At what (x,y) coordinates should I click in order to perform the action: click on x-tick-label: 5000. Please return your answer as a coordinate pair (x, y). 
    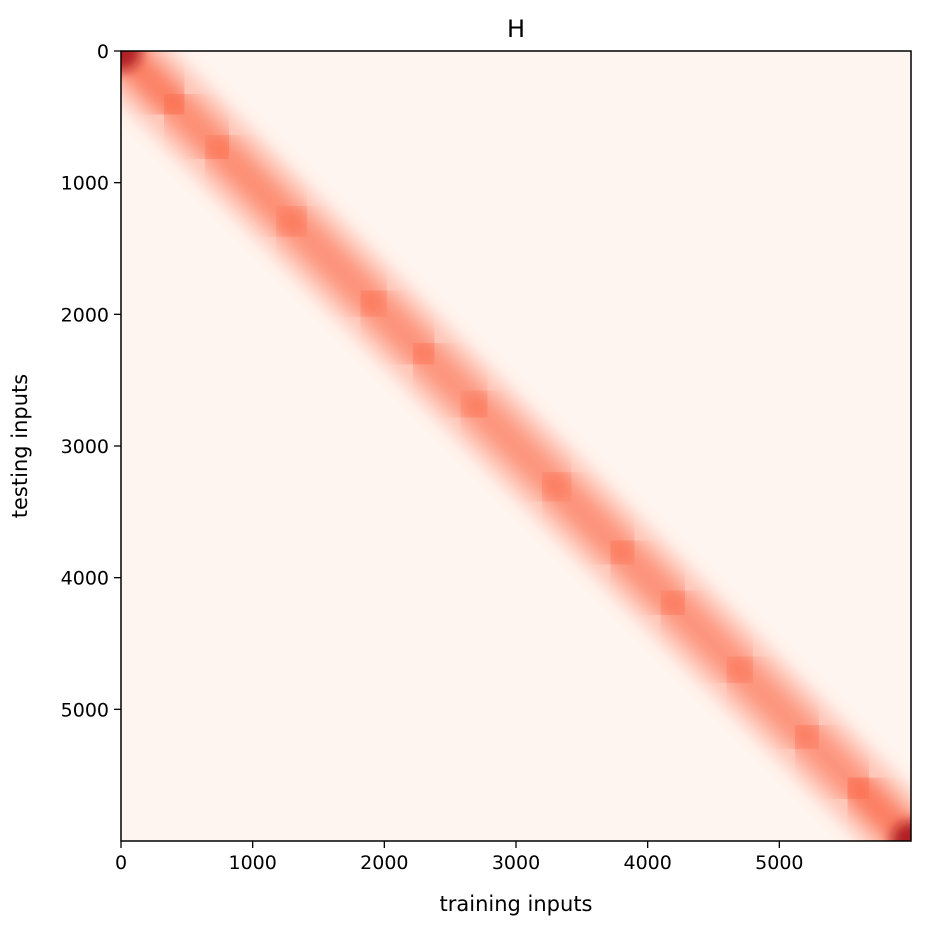
    Looking at the image, I should click on (779, 863).